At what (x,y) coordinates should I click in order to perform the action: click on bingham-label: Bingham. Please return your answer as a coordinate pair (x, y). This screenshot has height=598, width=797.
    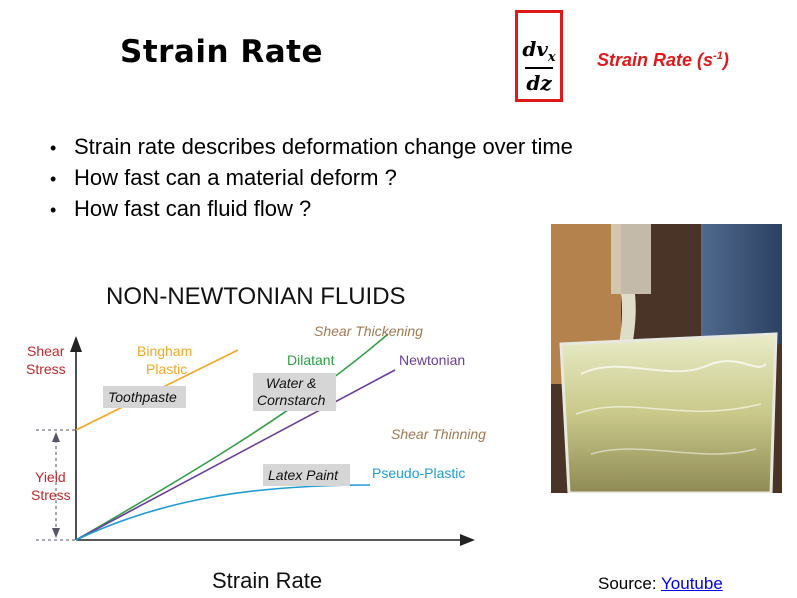
    Looking at the image, I should click on (164, 351).